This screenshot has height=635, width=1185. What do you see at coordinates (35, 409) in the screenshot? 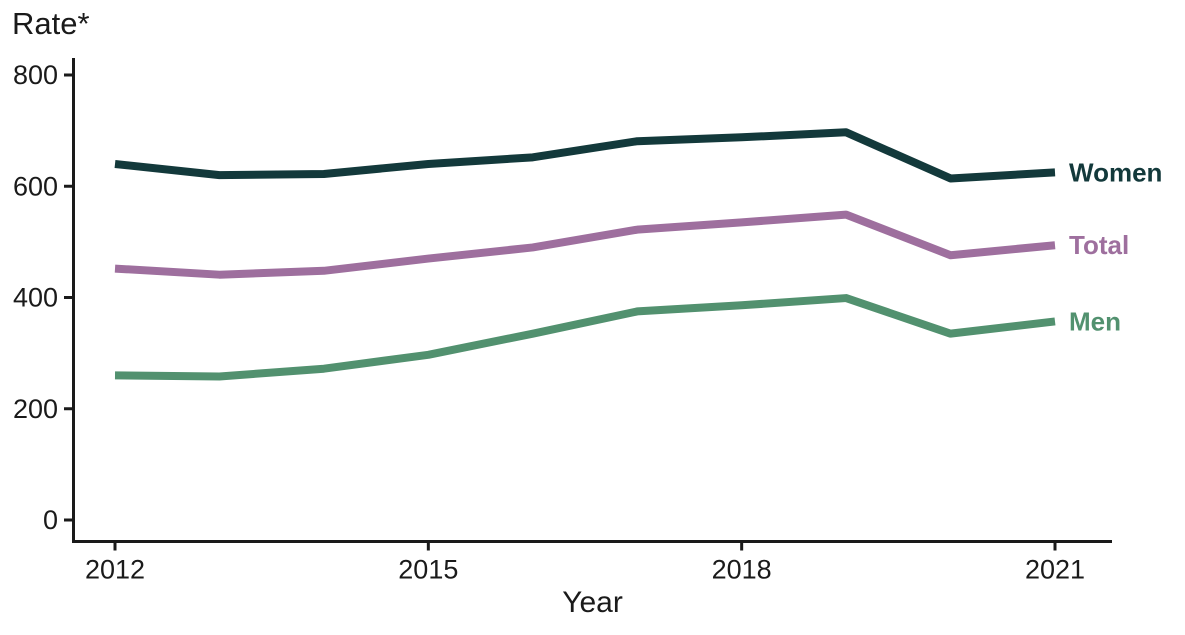
I see `y-tick-label-200: 200` at bounding box center [35, 409].